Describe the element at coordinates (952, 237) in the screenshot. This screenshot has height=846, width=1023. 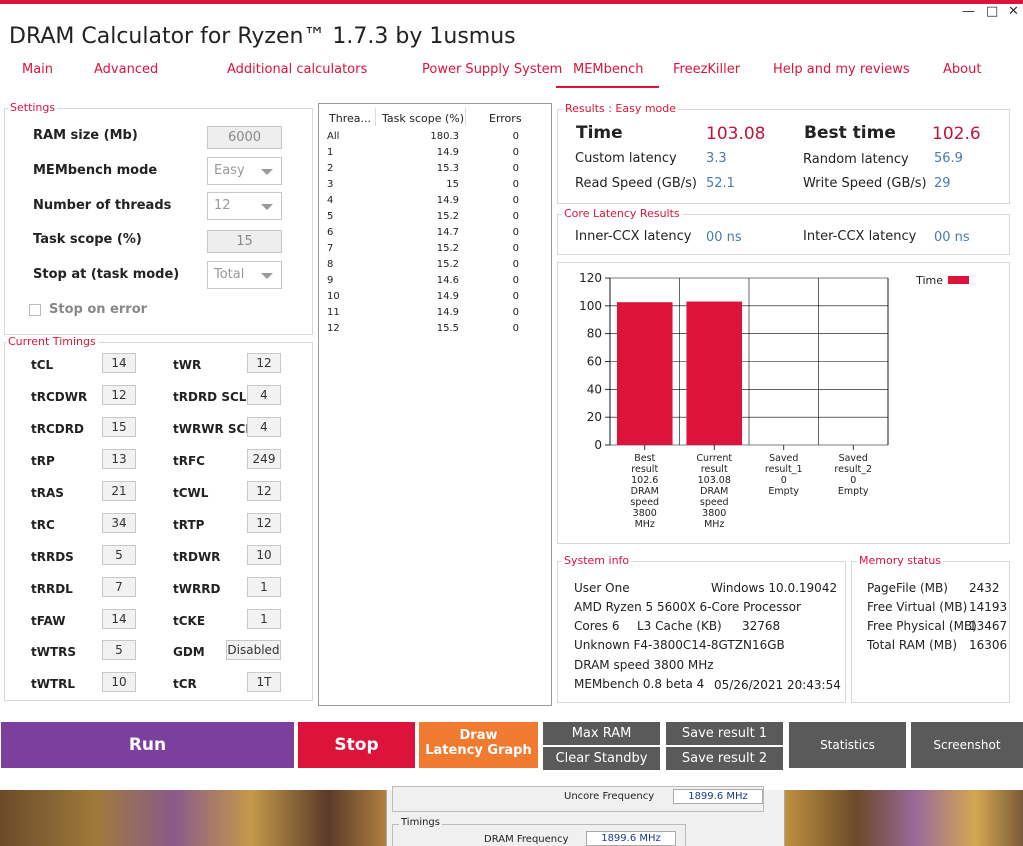
I see `inter-ccx-value: 00 ns` at that location.